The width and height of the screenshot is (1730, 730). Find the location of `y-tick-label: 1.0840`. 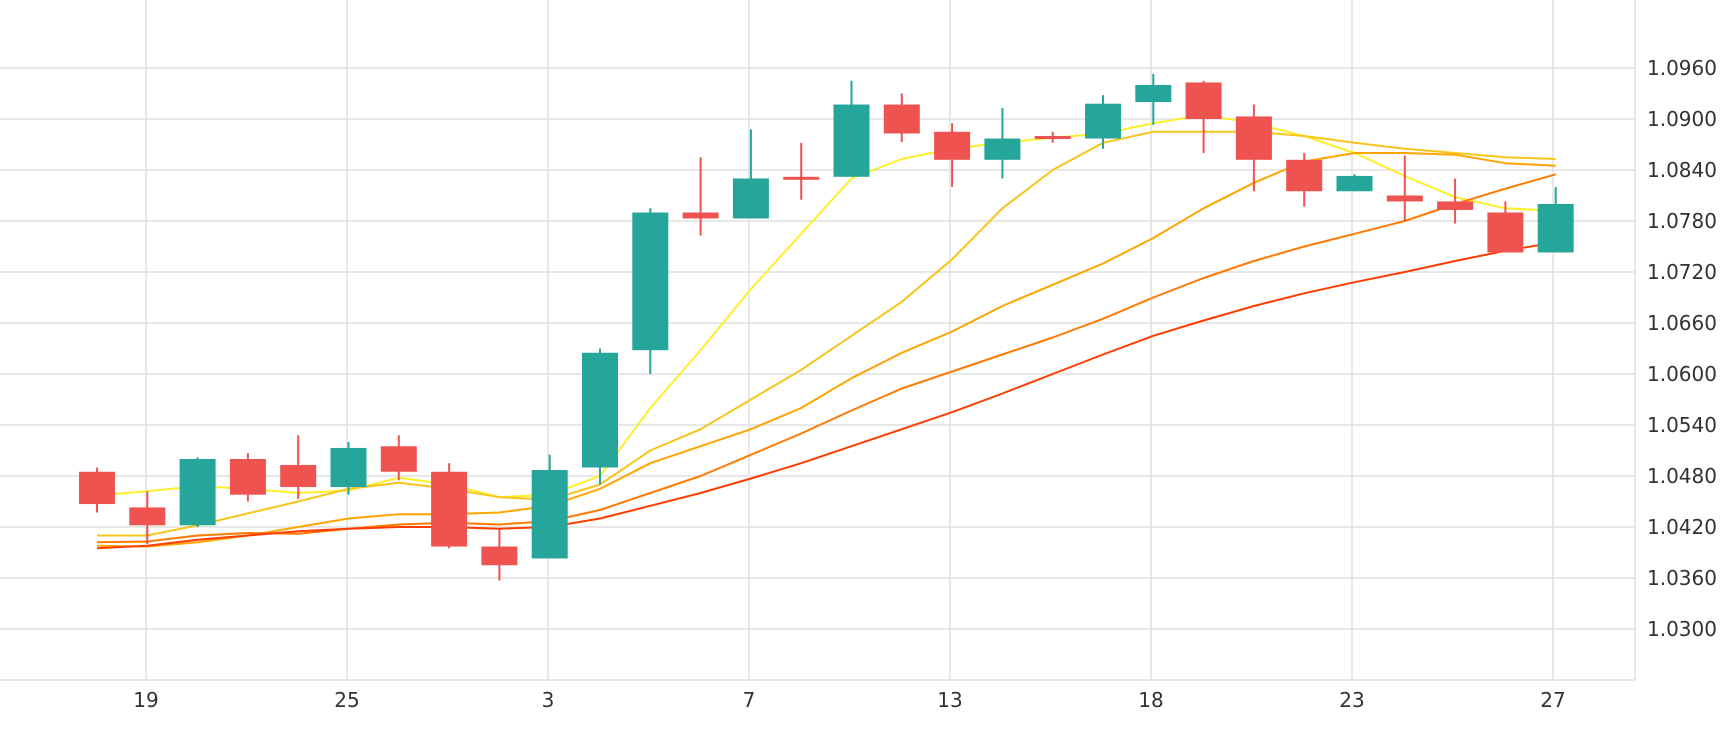

y-tick-label: 1.0840 is located at coordinates (1682, 170).